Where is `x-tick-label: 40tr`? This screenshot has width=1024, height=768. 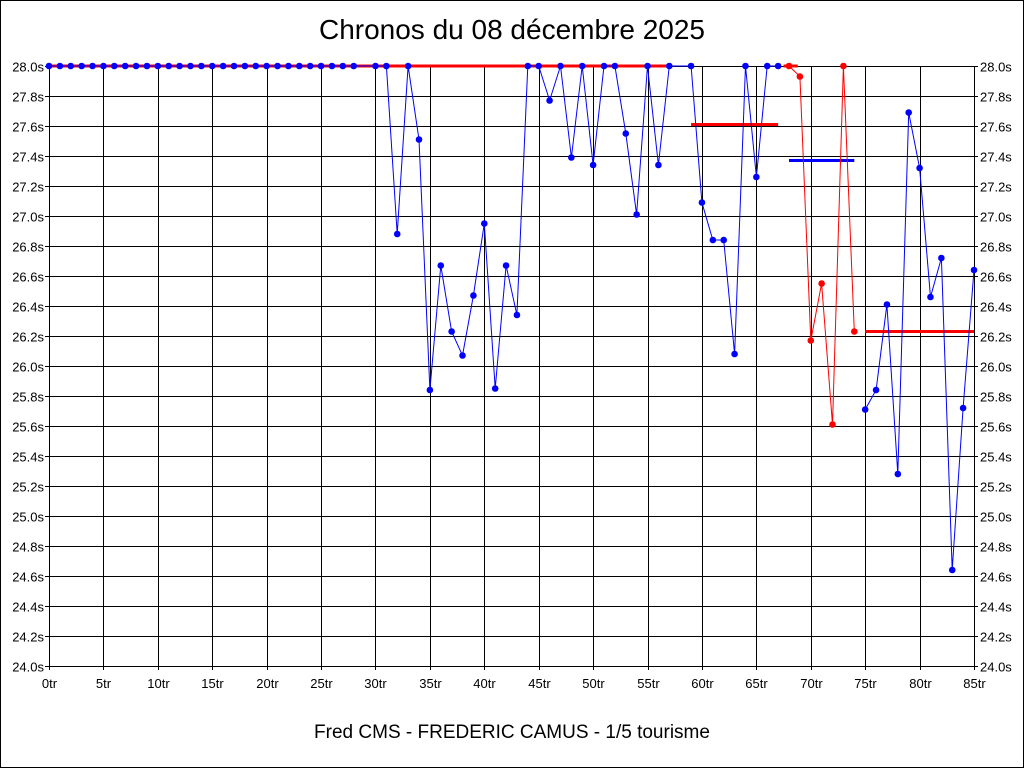 x-tick-label: 40tr is located at coordinates (484, 683).